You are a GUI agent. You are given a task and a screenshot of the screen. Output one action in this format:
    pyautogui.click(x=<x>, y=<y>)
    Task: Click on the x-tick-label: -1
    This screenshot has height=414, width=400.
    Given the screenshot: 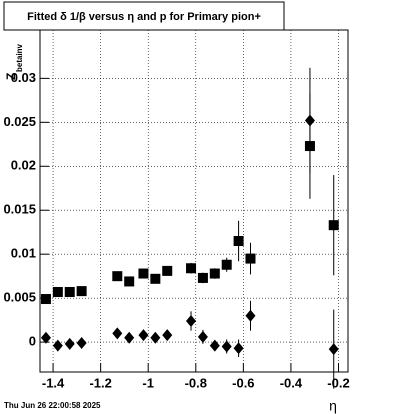 What is the action you would take?
    pyautogui.click(x=148, y=382)
    